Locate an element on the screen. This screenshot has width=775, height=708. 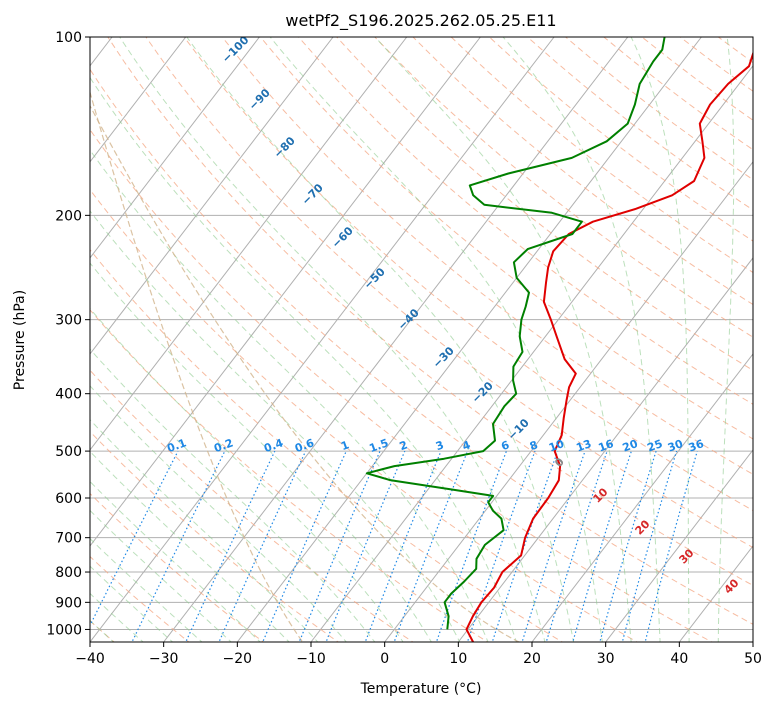
mixing-ratio-label: 10 is located at coordinates (556, 446).